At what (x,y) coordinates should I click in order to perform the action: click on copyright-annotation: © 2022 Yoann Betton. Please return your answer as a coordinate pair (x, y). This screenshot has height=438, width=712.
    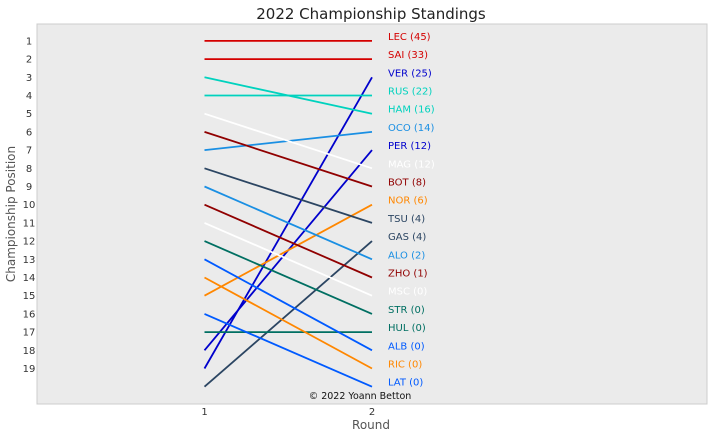
    Looking at the image, I should click on (360, 396).